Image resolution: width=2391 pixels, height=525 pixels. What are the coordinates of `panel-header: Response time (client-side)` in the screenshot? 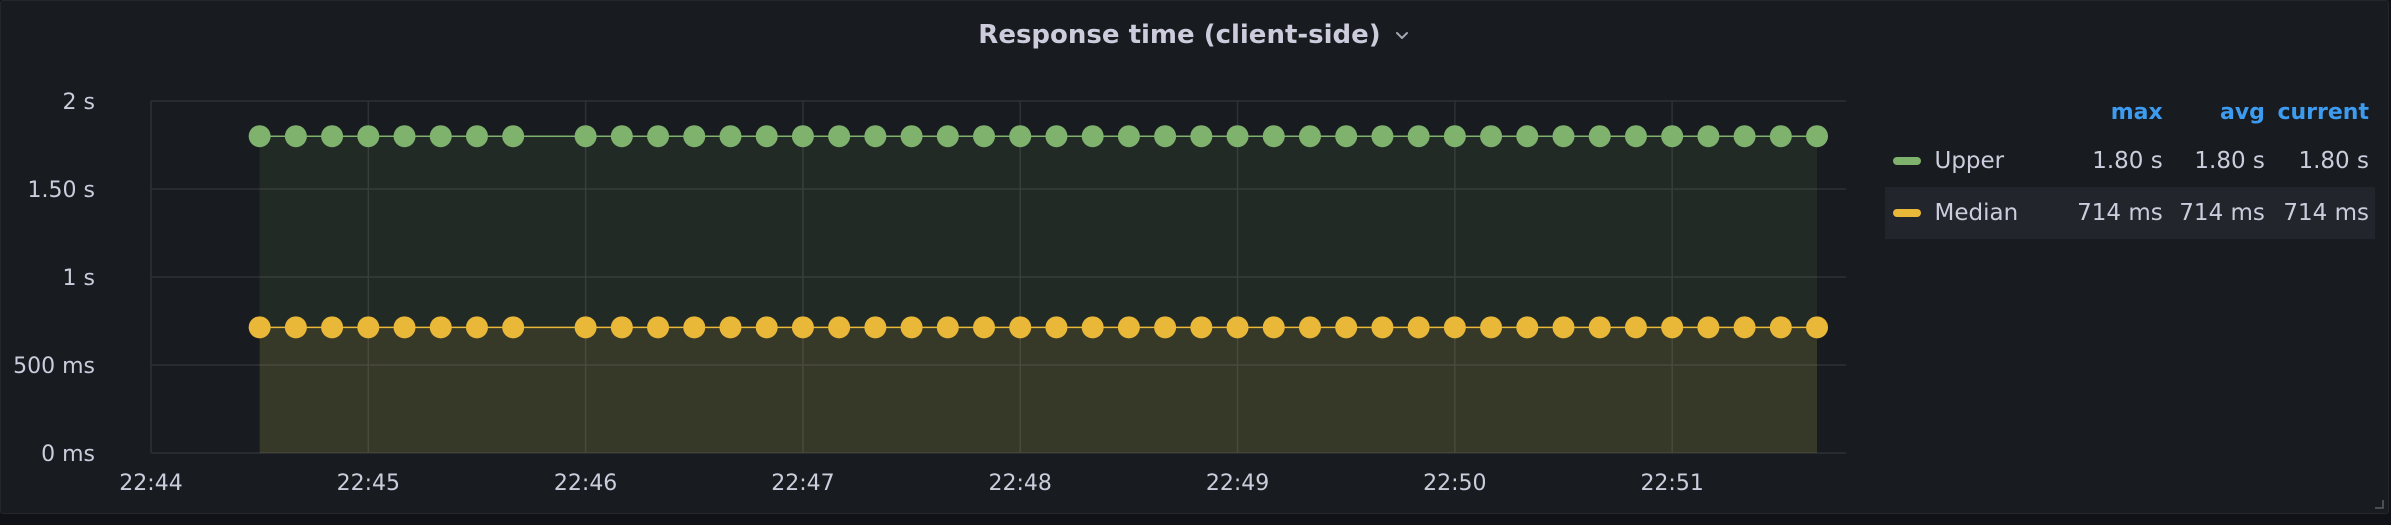 It's located at (1194, 35).